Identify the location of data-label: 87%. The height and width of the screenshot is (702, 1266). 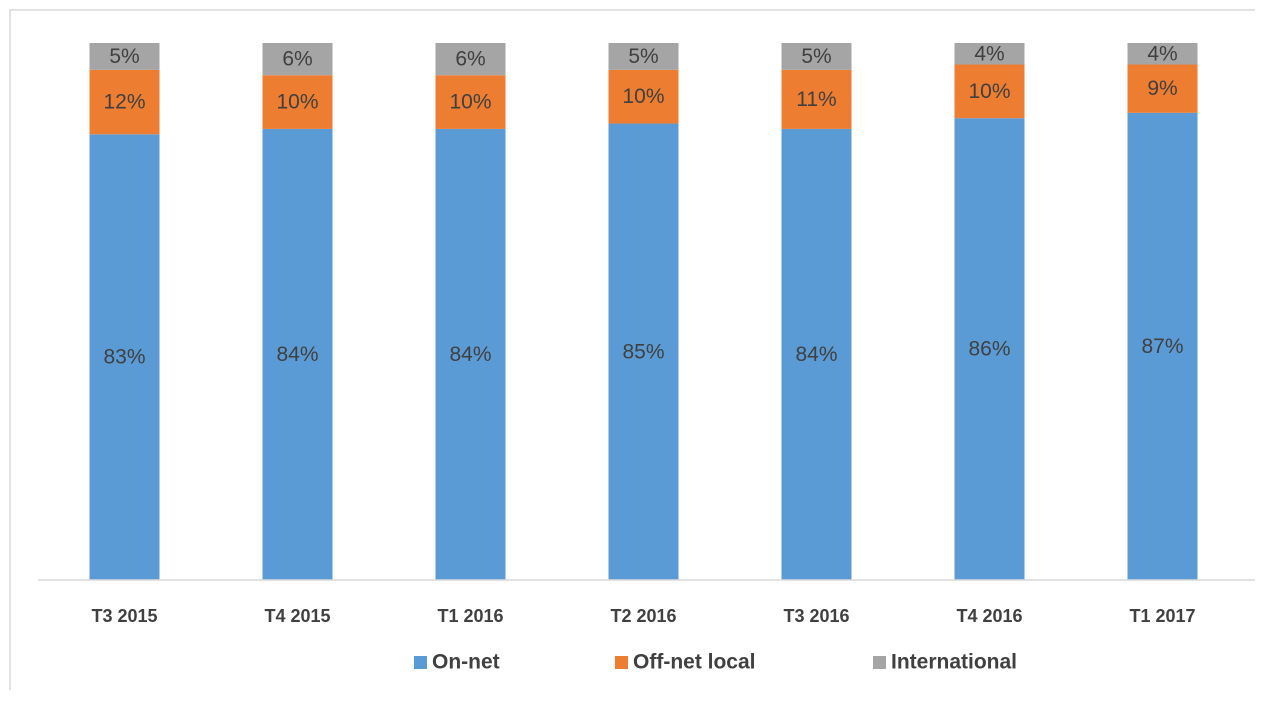
(1162, 346).